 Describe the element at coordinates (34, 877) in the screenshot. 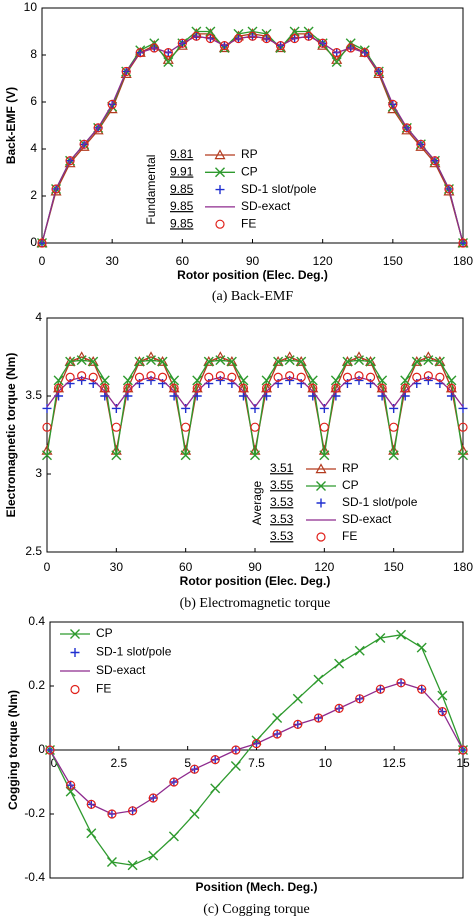

I see `y-tick-label: -0.4` at that location.